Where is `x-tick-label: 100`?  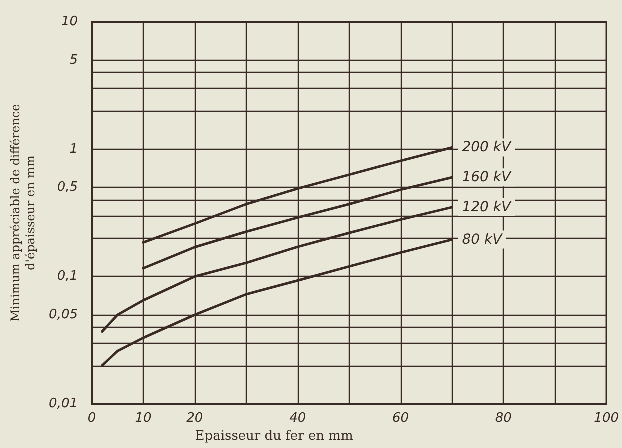 x-tick-label: 100 is located at coordinates (607, 418).